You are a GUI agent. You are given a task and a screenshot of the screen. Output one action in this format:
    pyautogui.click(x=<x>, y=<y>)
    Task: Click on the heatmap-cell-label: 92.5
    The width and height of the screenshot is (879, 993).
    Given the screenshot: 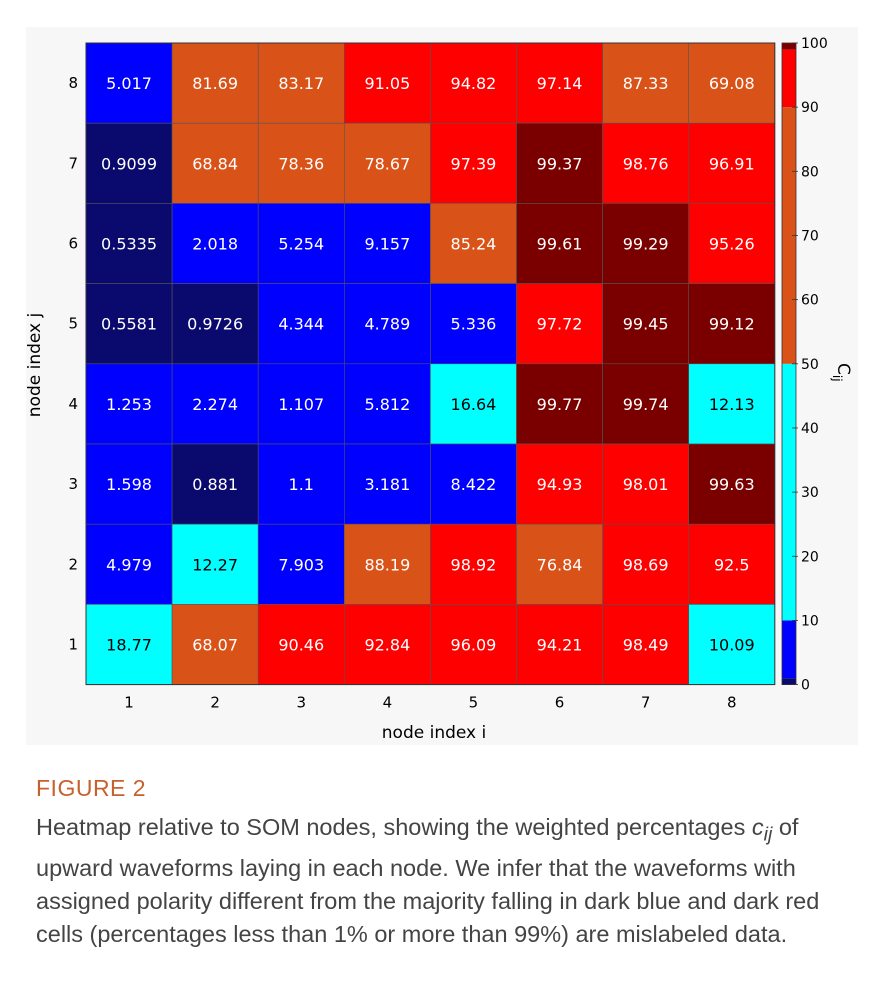 What is the action you would take?
    pyautogui.click(x=732, y=564)
    